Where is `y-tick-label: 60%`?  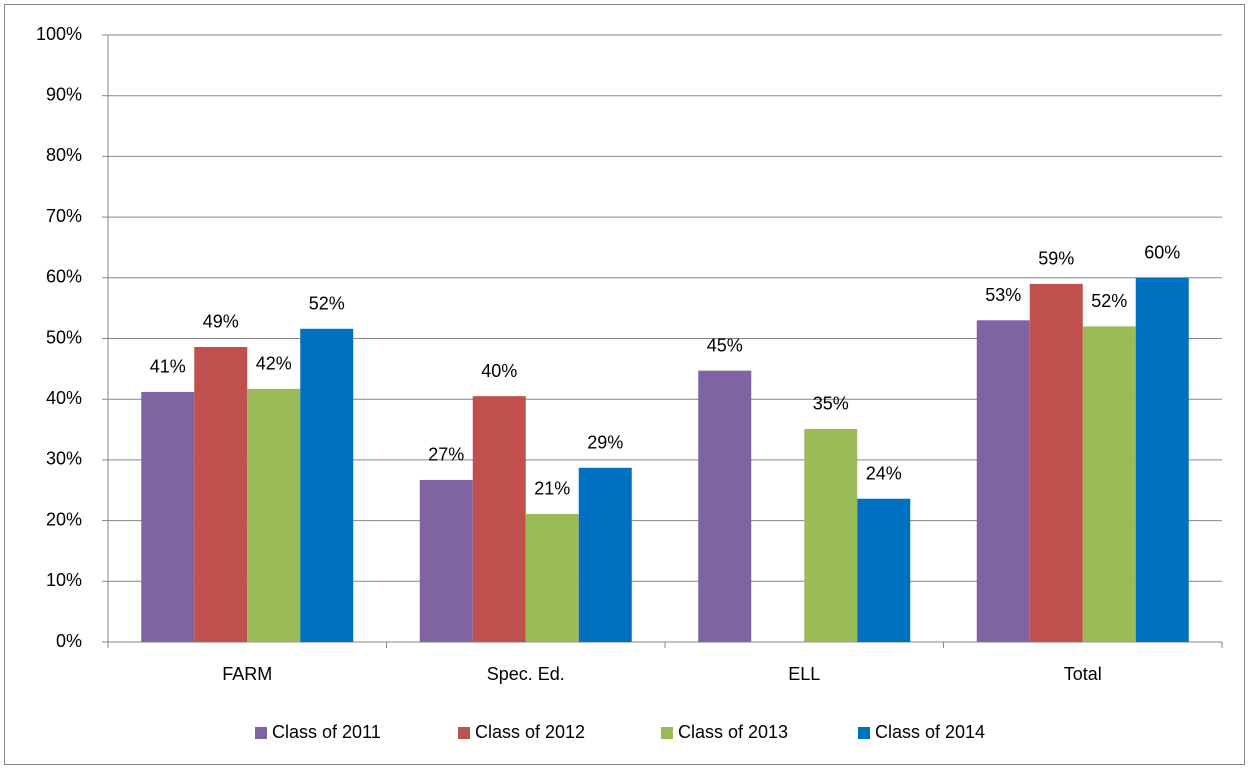 y-tick-label: 60% is located at coordinates (64, 277).